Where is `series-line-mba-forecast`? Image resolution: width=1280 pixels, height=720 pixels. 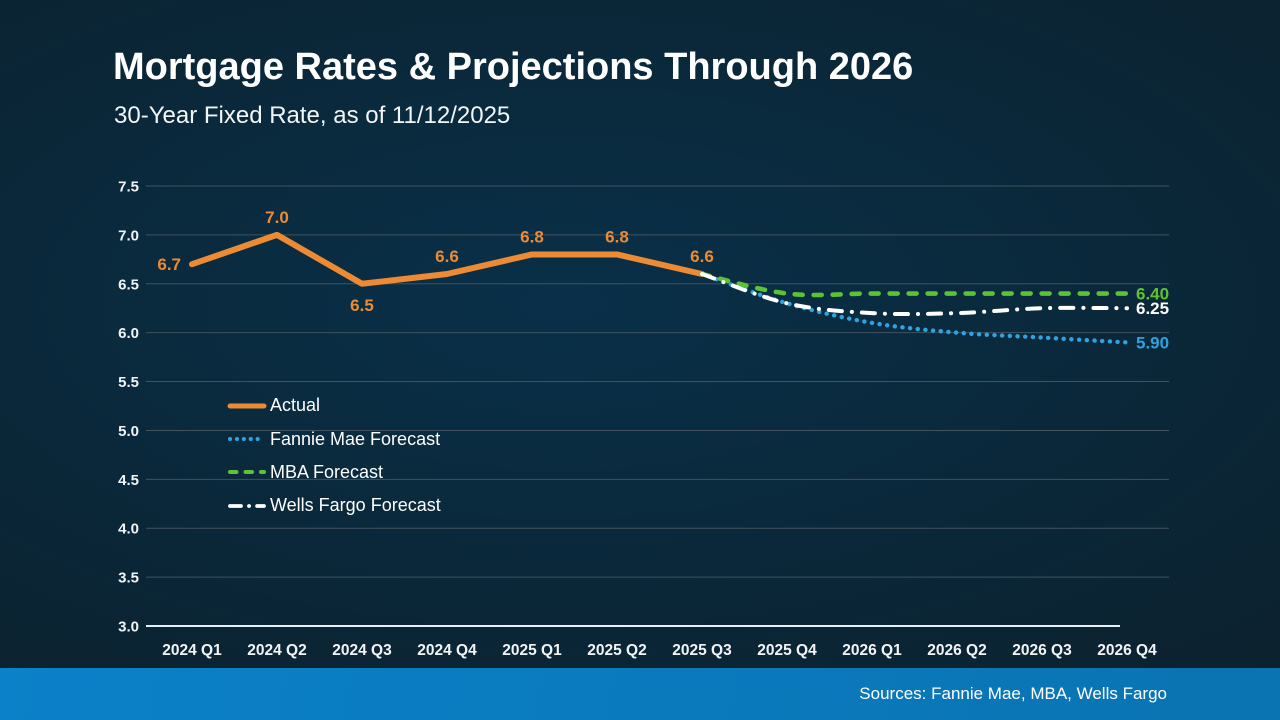 series-line-mba-forecast is located at coordinates (914, 284).